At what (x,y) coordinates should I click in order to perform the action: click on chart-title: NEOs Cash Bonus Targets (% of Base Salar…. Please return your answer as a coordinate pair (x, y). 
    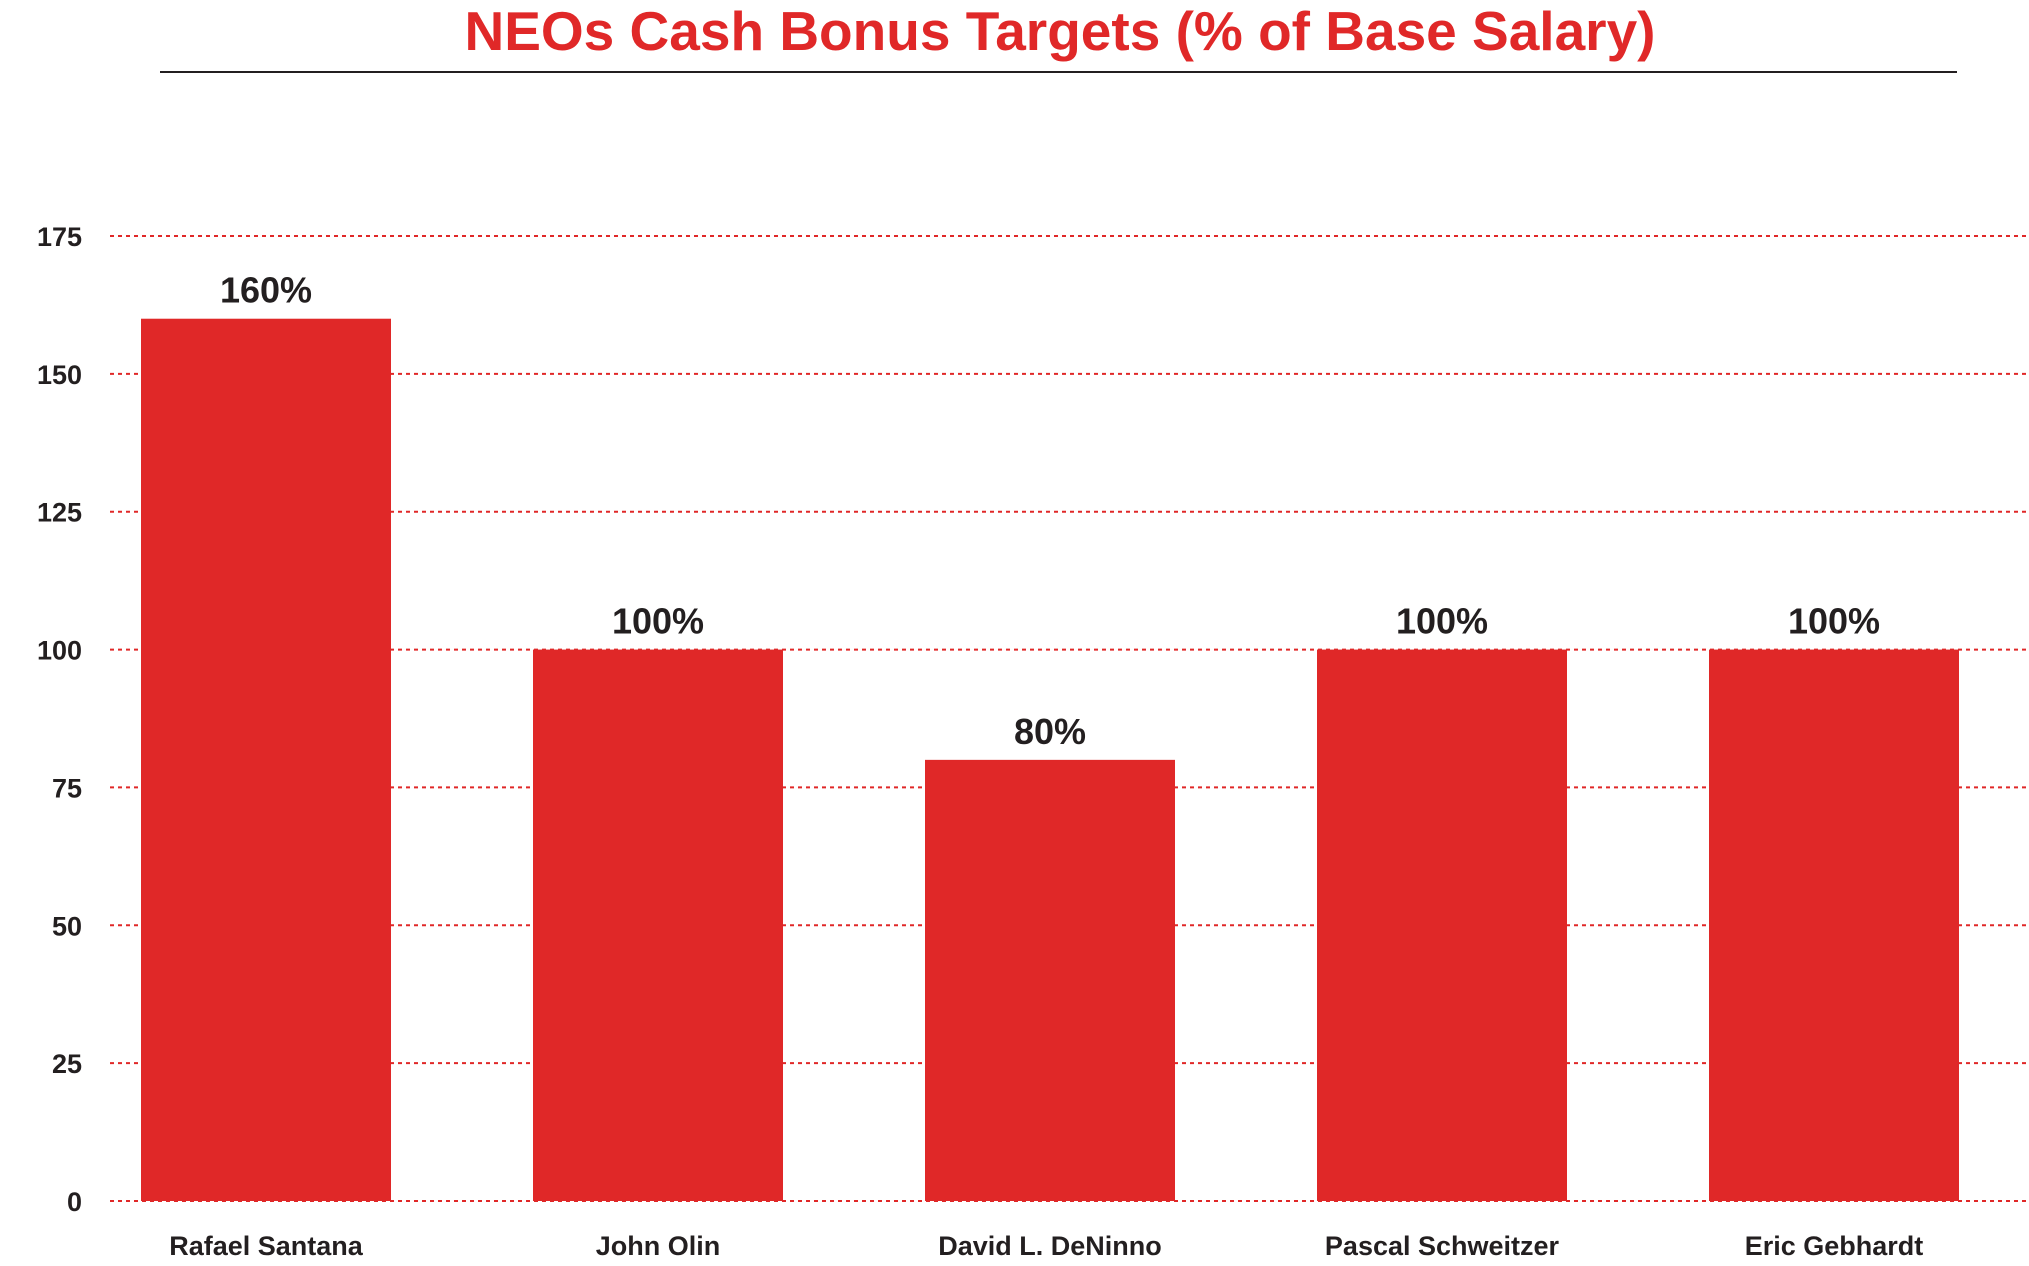
    Looking at the image, I should click on (1060, 31).